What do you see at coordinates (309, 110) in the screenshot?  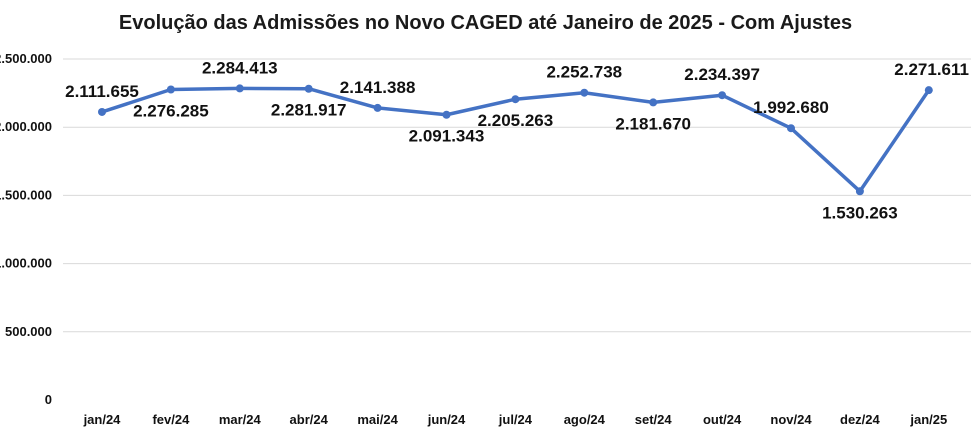 I see `data-label: 2.281.917` at bounding box center [309, 110].